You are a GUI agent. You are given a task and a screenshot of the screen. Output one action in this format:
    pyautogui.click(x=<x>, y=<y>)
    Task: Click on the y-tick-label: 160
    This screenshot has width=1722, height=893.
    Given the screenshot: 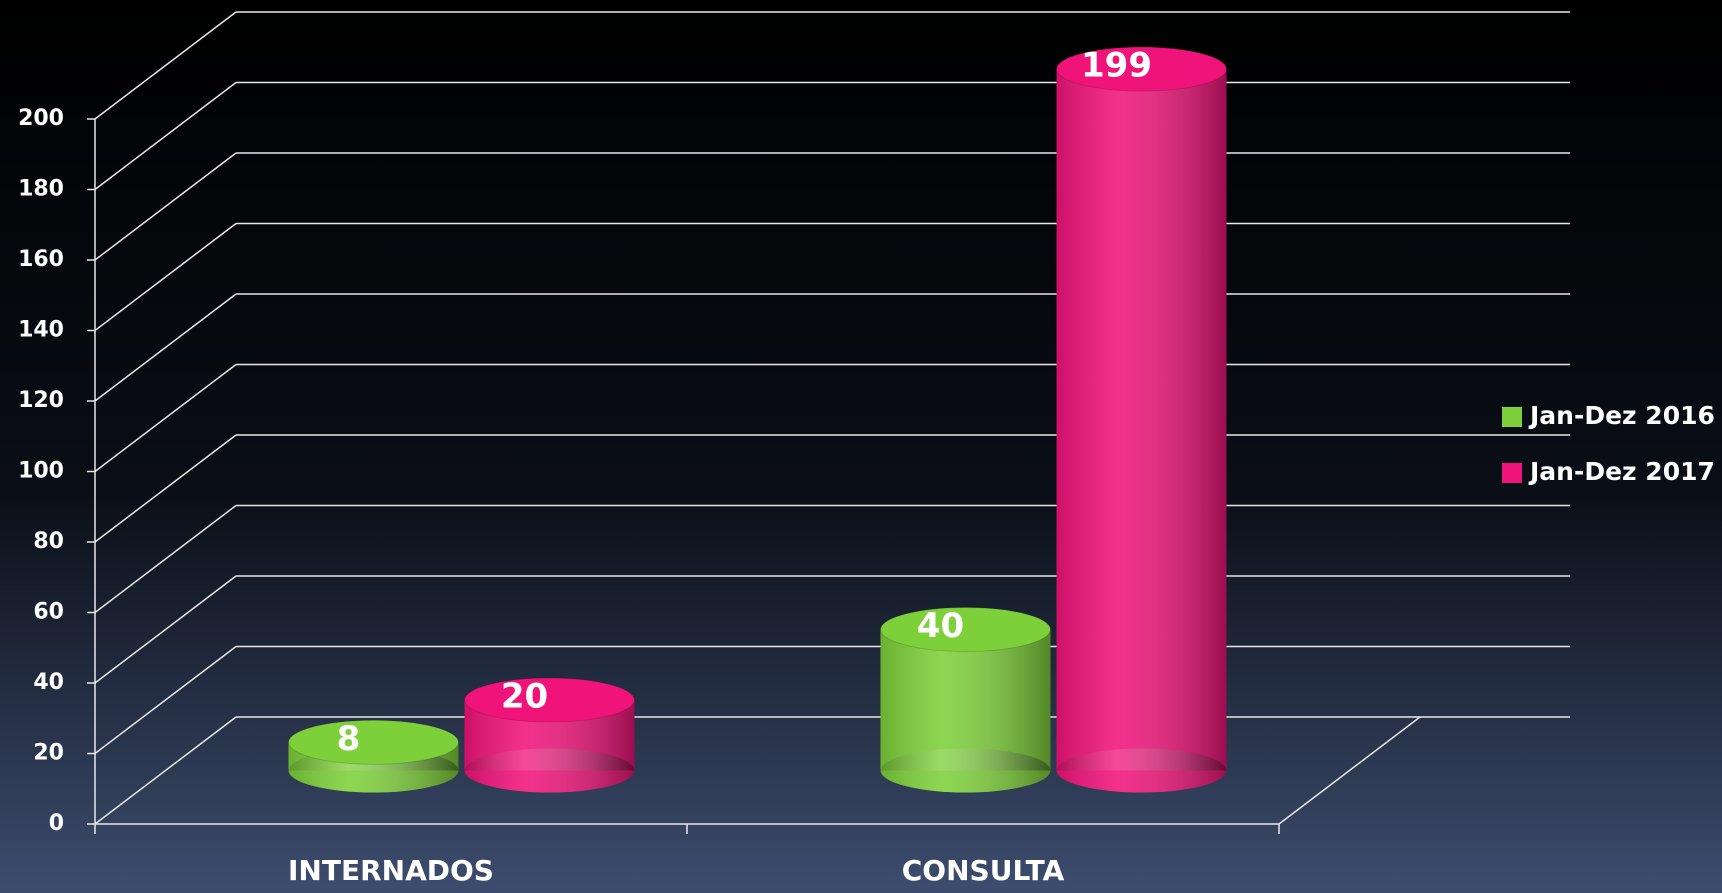 What is the action you would take?
    pyautogui.click(x=41, y=259)
    